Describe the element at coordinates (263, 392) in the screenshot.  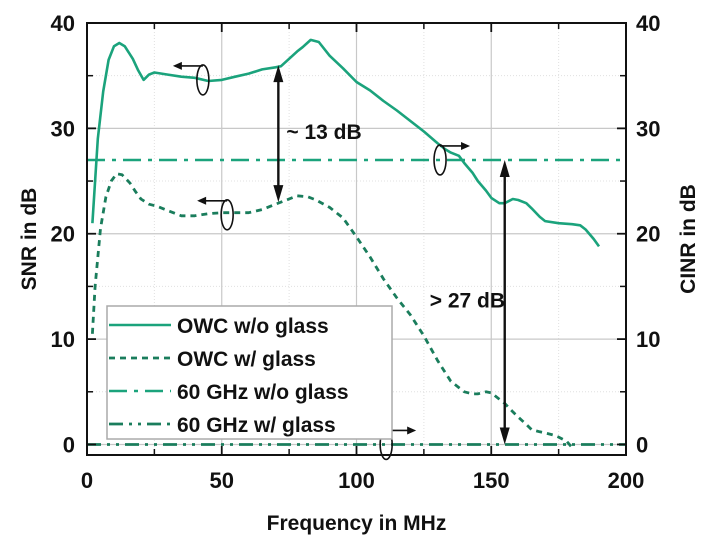
I see `legend-entry: 60 GHz w/o glass` at that location.